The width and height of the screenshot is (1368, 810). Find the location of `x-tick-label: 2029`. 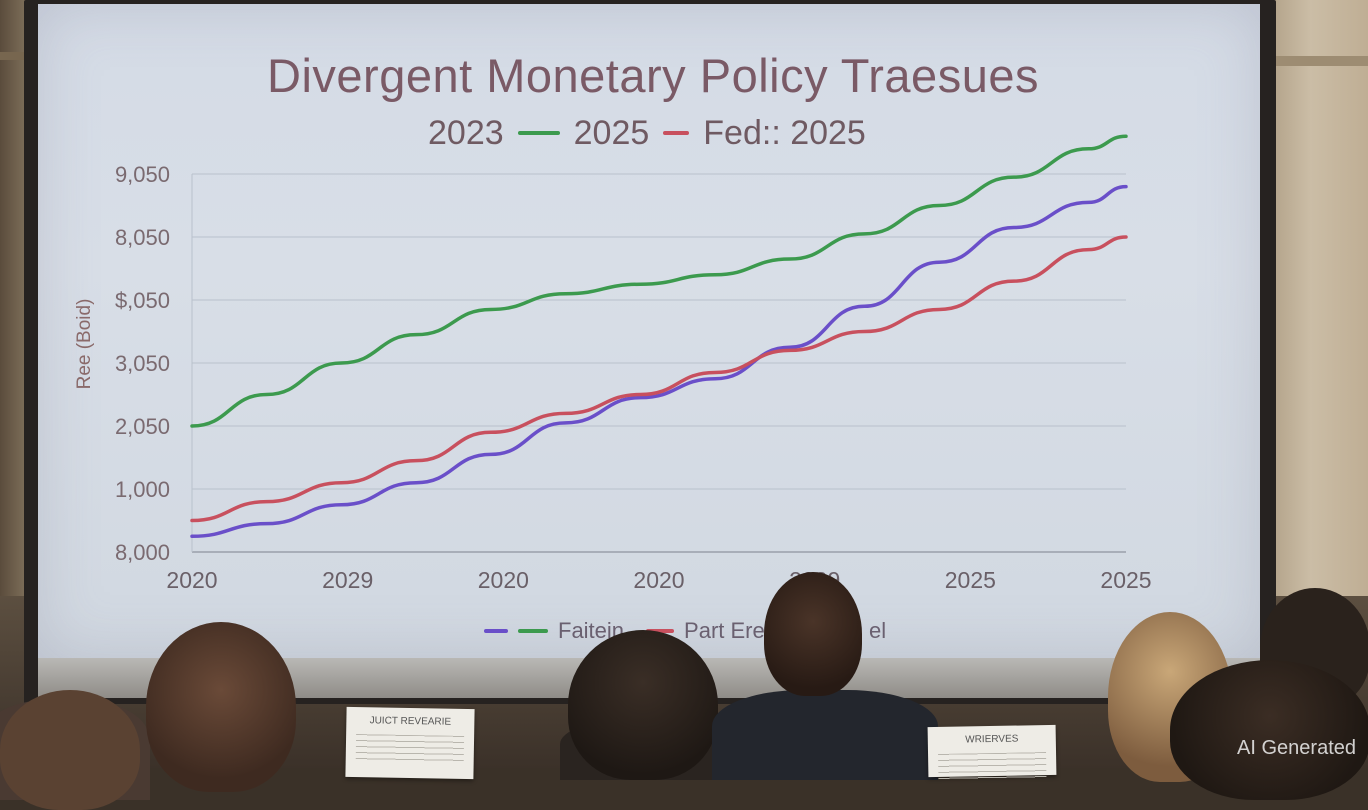

x-tick-label: 2029 is located at coordinates (347, 580).